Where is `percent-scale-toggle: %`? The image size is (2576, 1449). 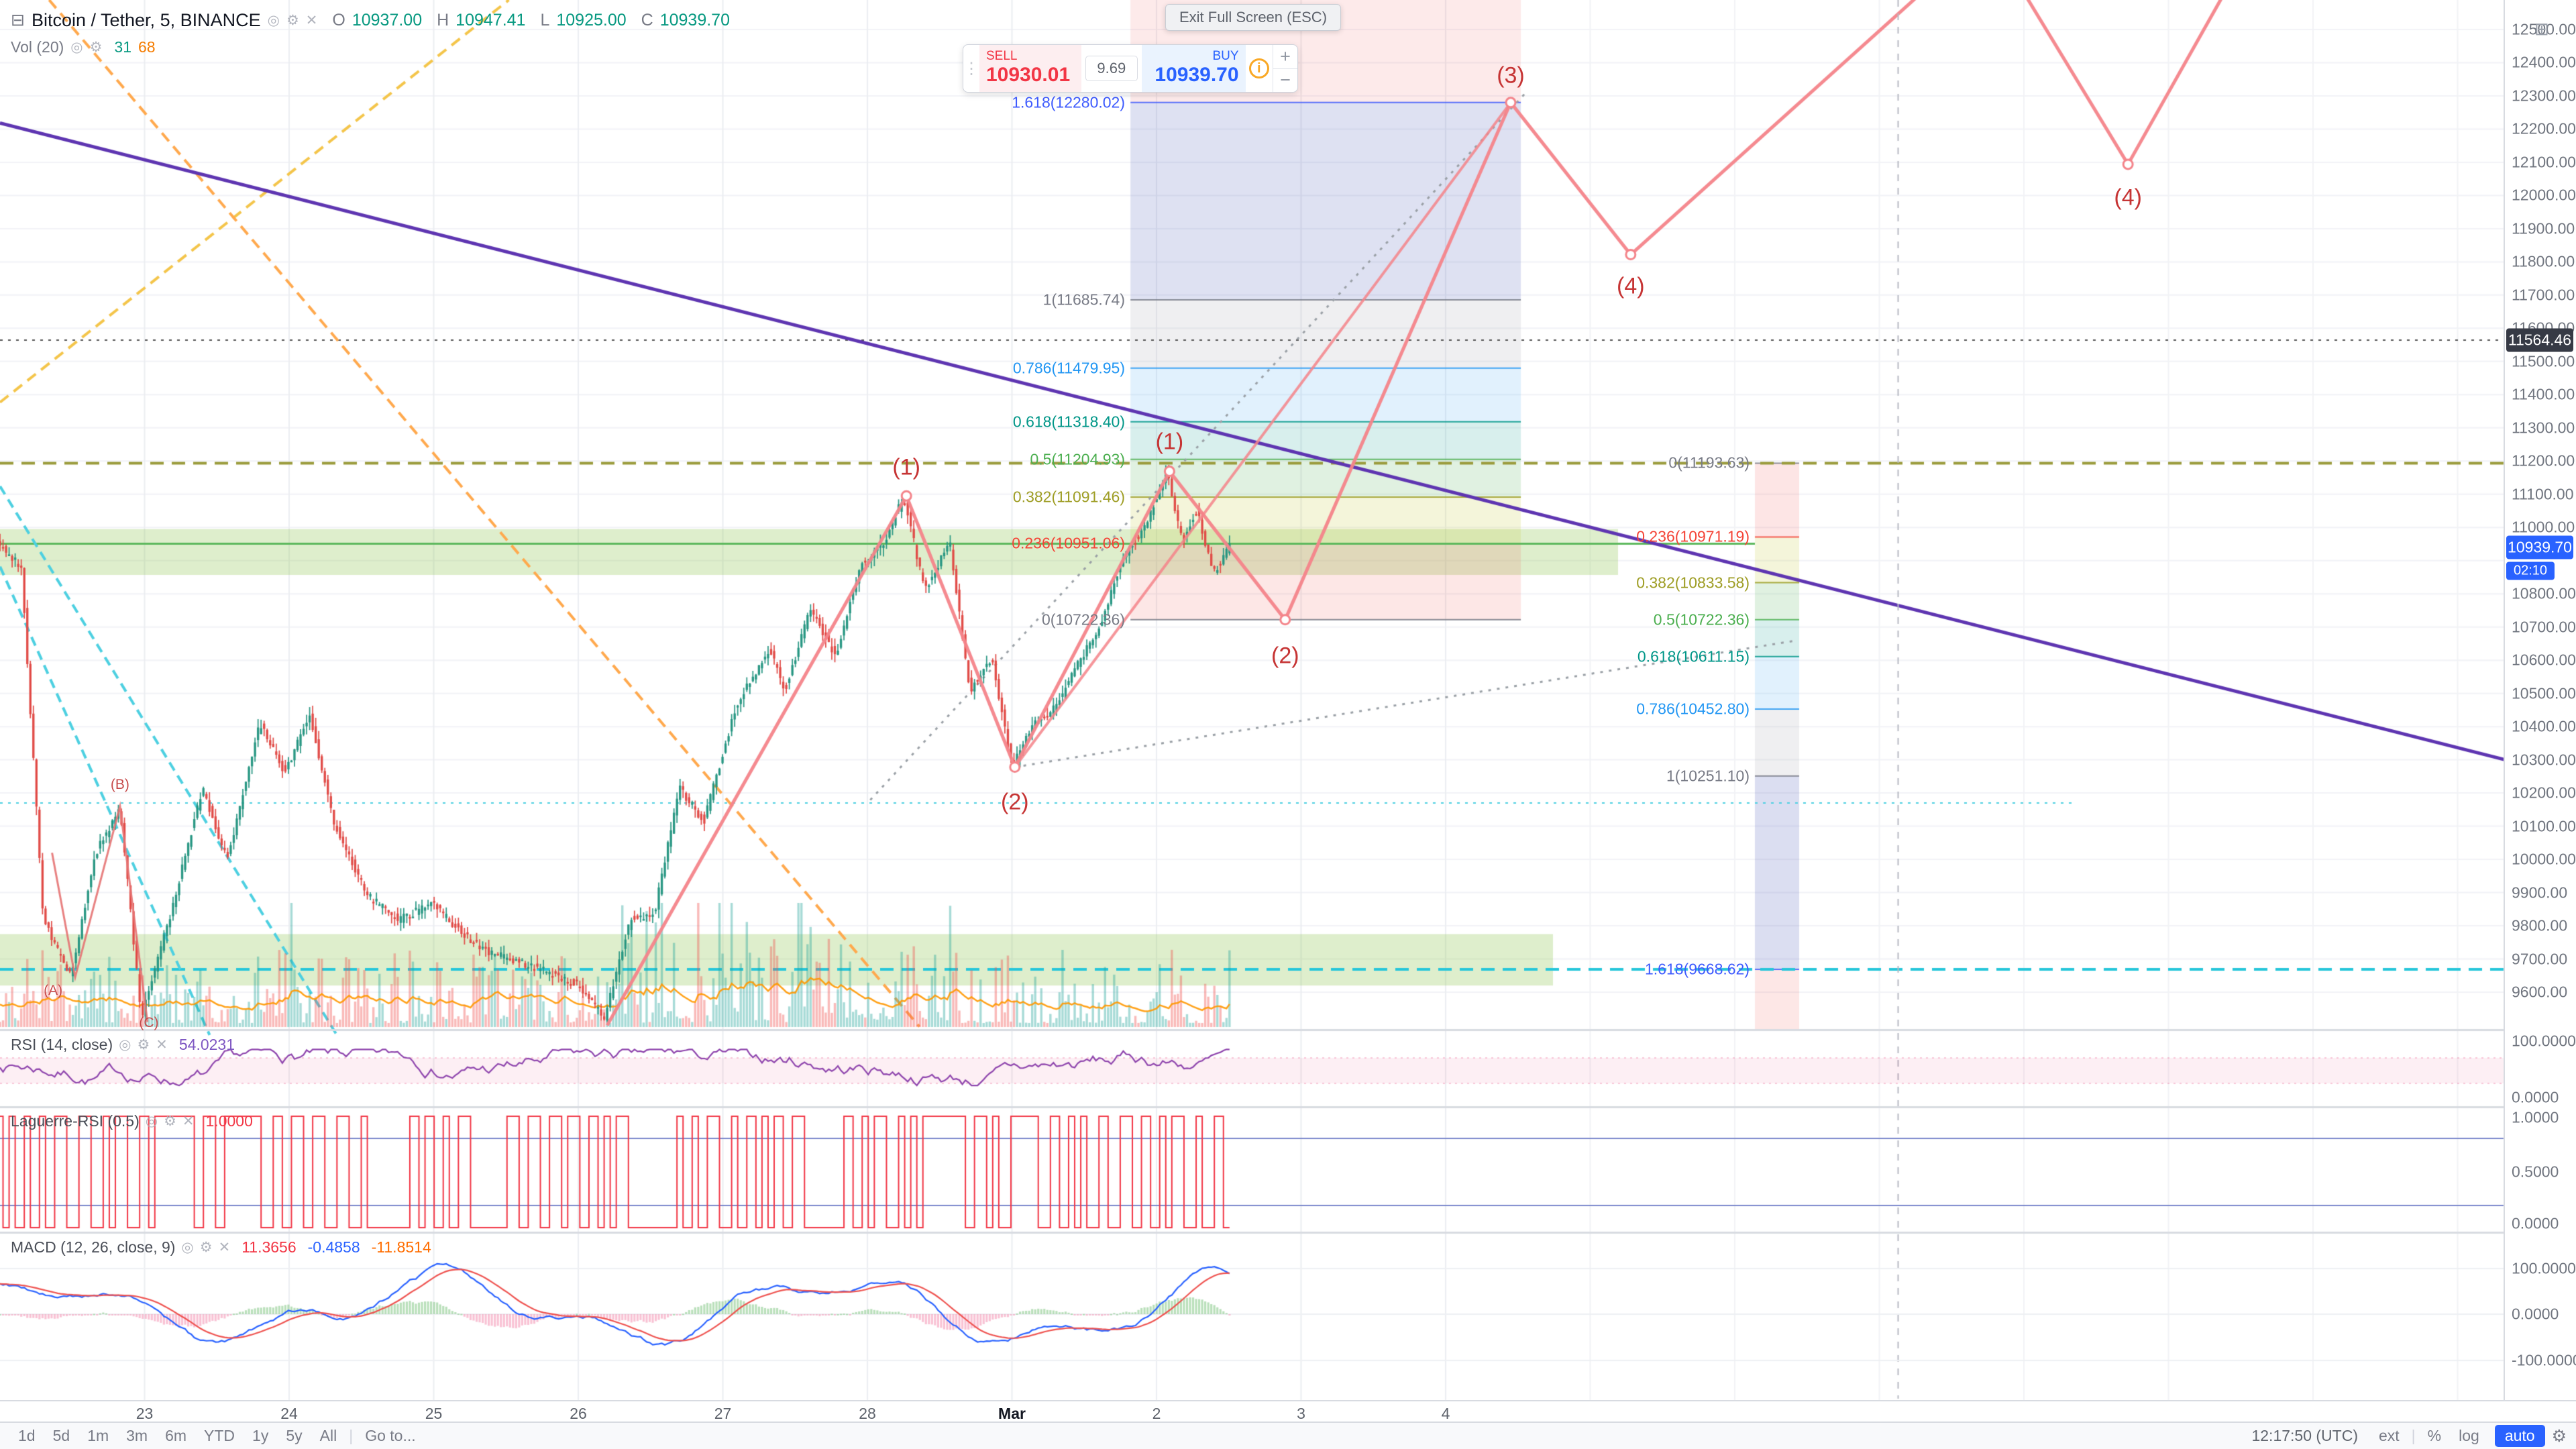 percent-scale-toggle: % is located at coordinates (2434, 1435).